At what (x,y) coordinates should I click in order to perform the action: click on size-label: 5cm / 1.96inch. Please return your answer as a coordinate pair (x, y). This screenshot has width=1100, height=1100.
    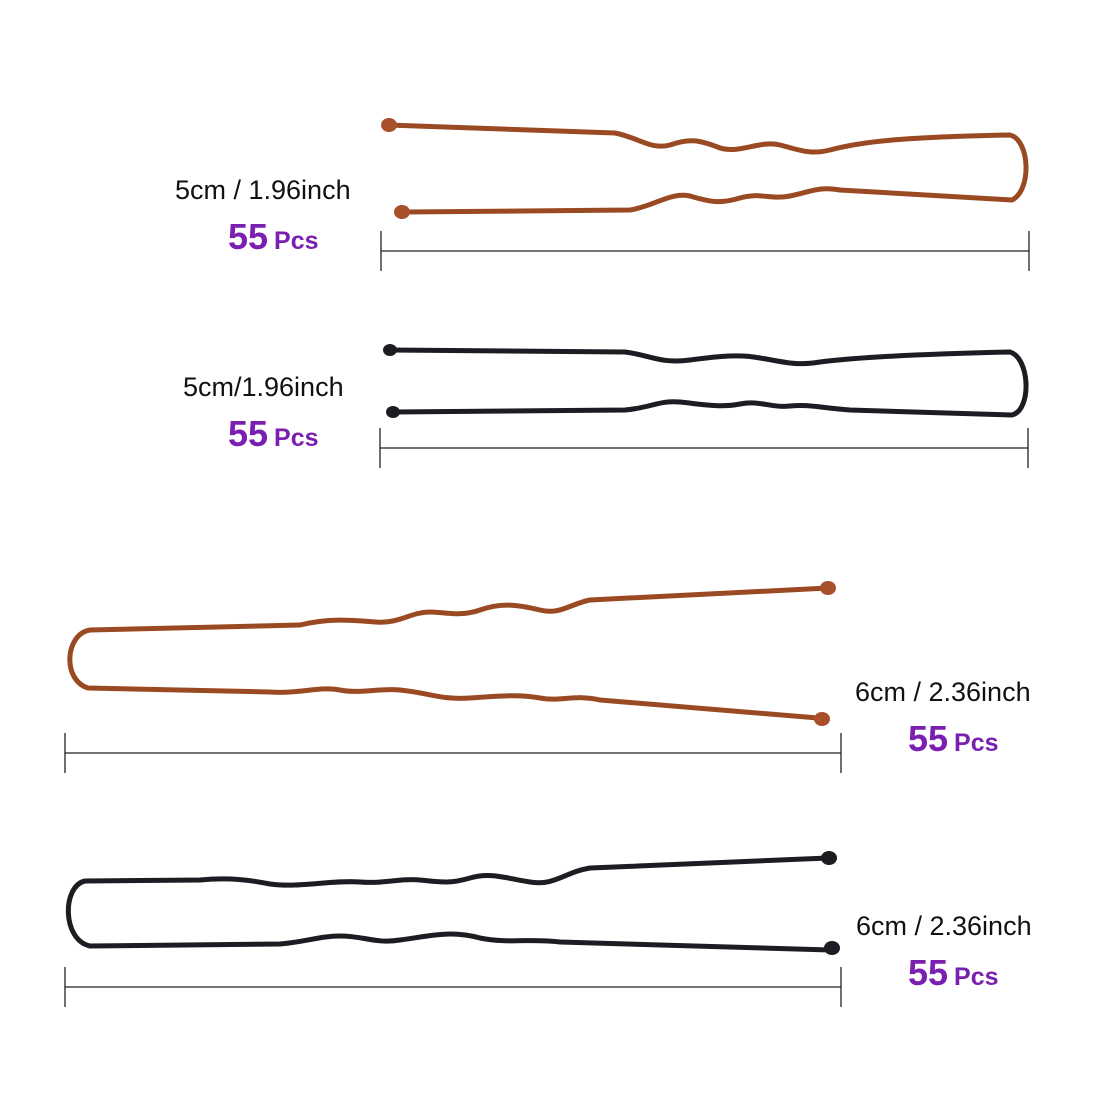
    Looking at the image, I should click on (263, 190).